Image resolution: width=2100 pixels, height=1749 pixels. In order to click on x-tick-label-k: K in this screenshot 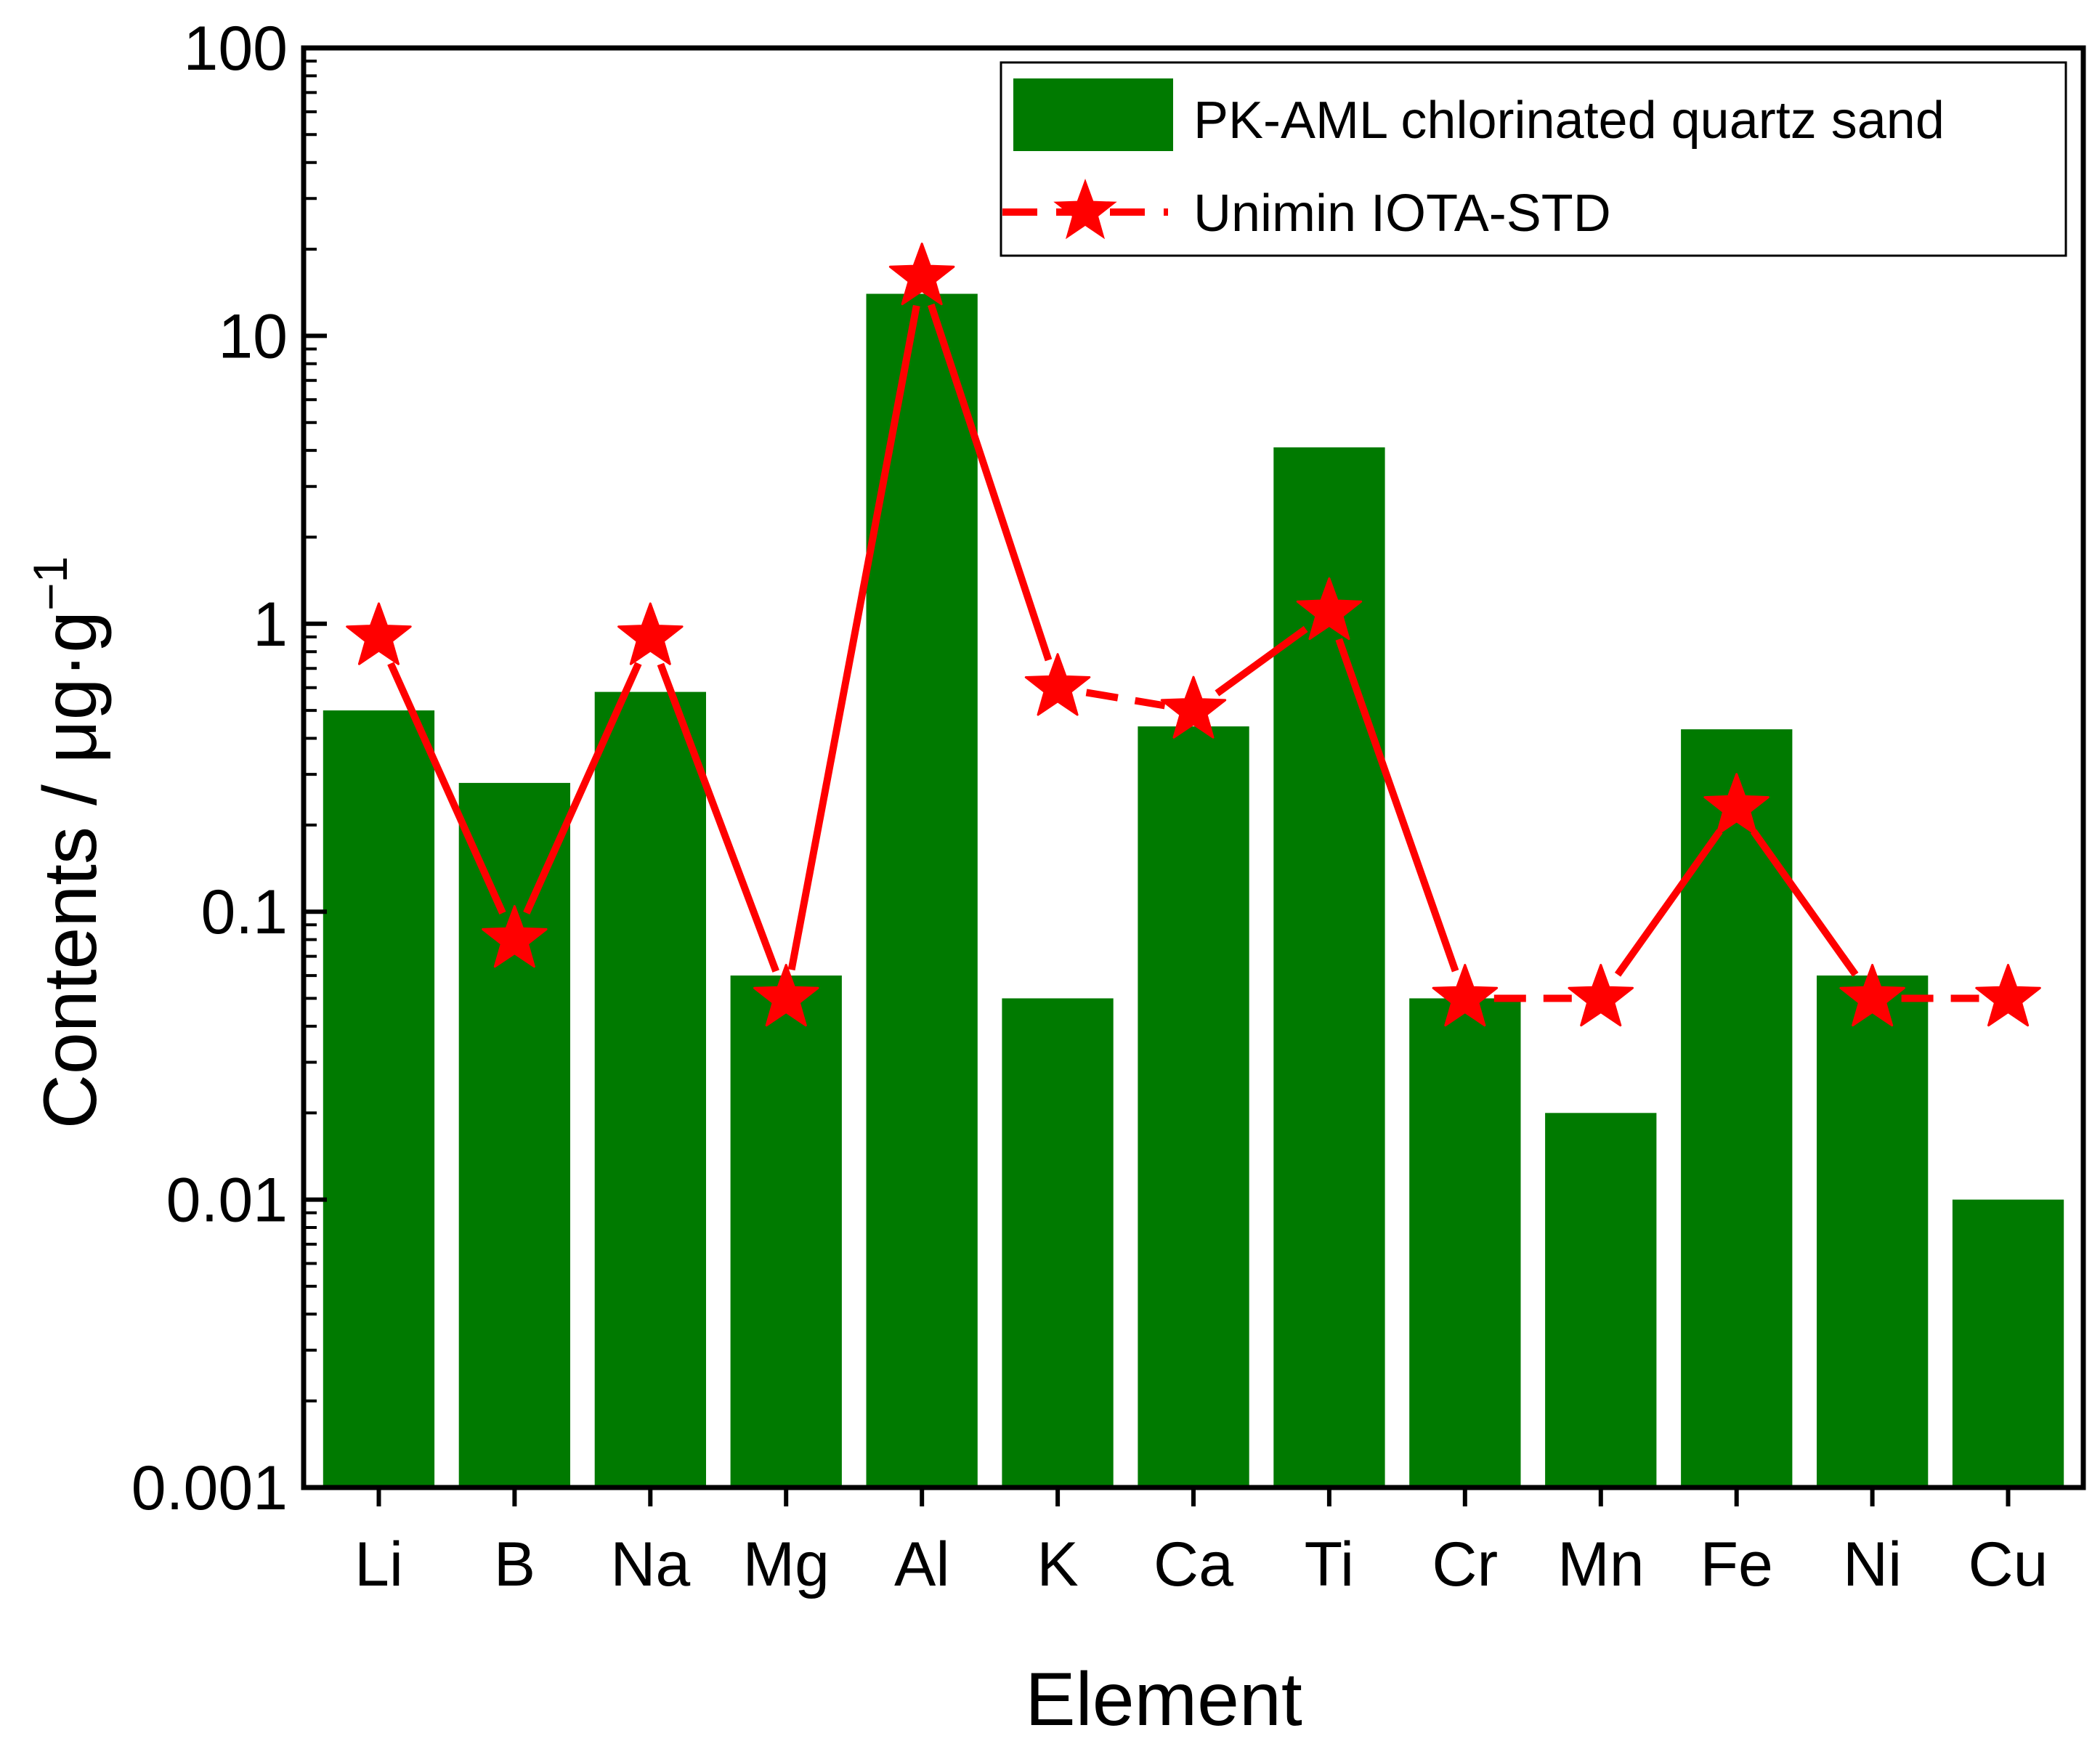, I will do `click(1057, 1565)`.